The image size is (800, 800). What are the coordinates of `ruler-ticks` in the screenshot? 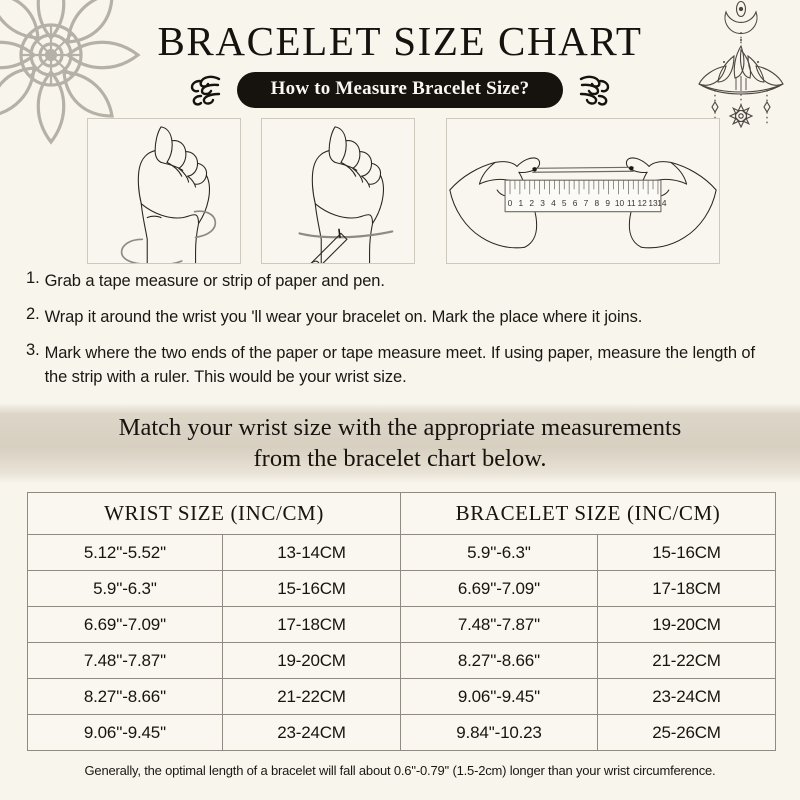 It's located at (584, 187).